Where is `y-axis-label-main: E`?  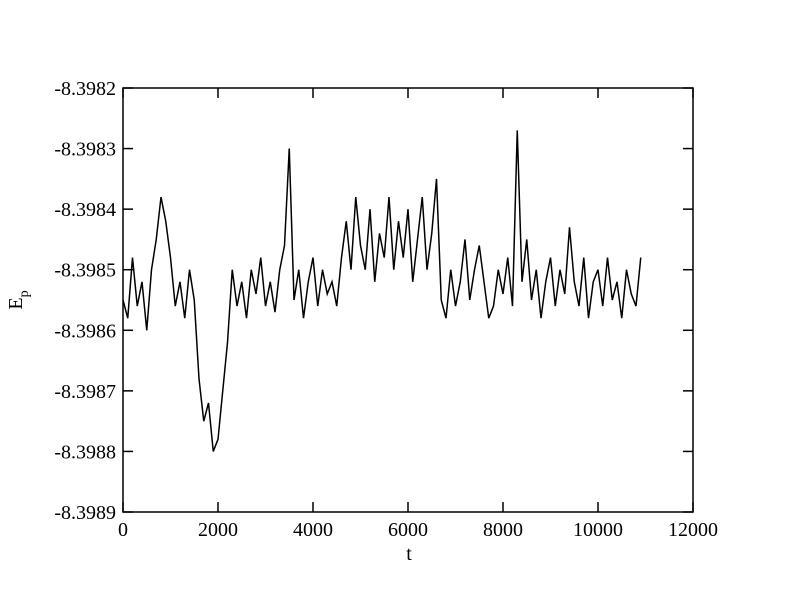
y-axis-label-main: E is located at coordinates (16, 303).